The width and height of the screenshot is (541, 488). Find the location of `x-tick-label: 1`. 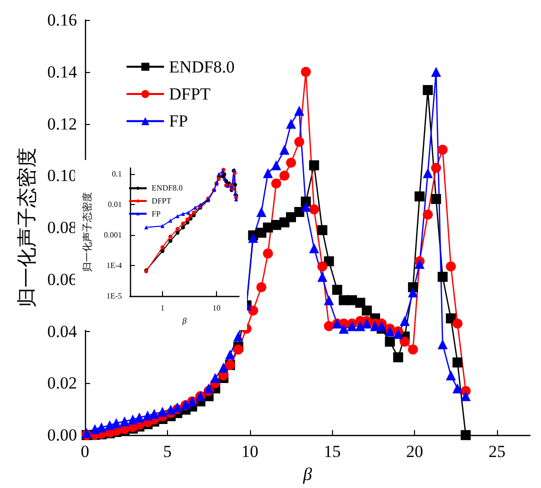

x-tick-label: 1 is located at coordinates (162, 308).